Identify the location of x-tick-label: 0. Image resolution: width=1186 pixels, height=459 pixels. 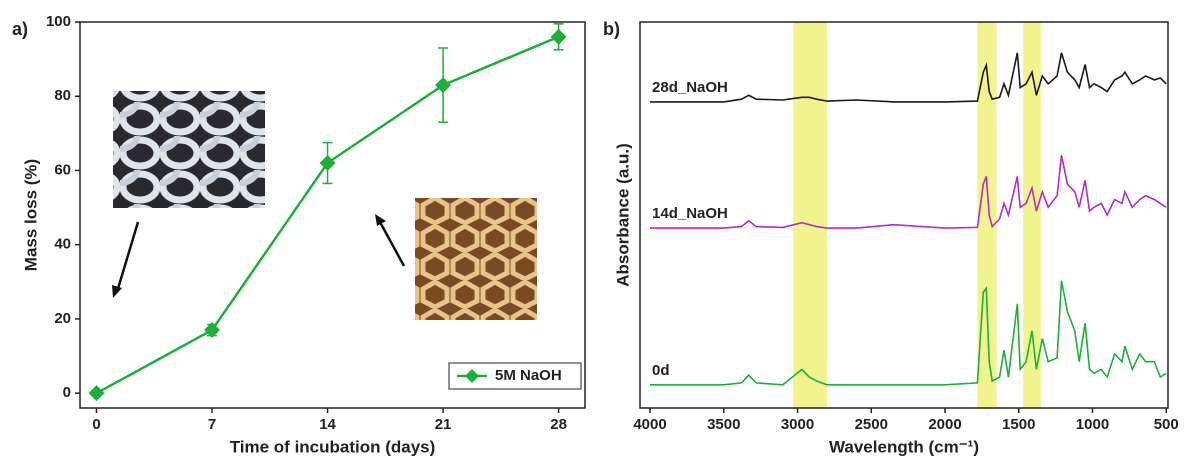
(96, 424).